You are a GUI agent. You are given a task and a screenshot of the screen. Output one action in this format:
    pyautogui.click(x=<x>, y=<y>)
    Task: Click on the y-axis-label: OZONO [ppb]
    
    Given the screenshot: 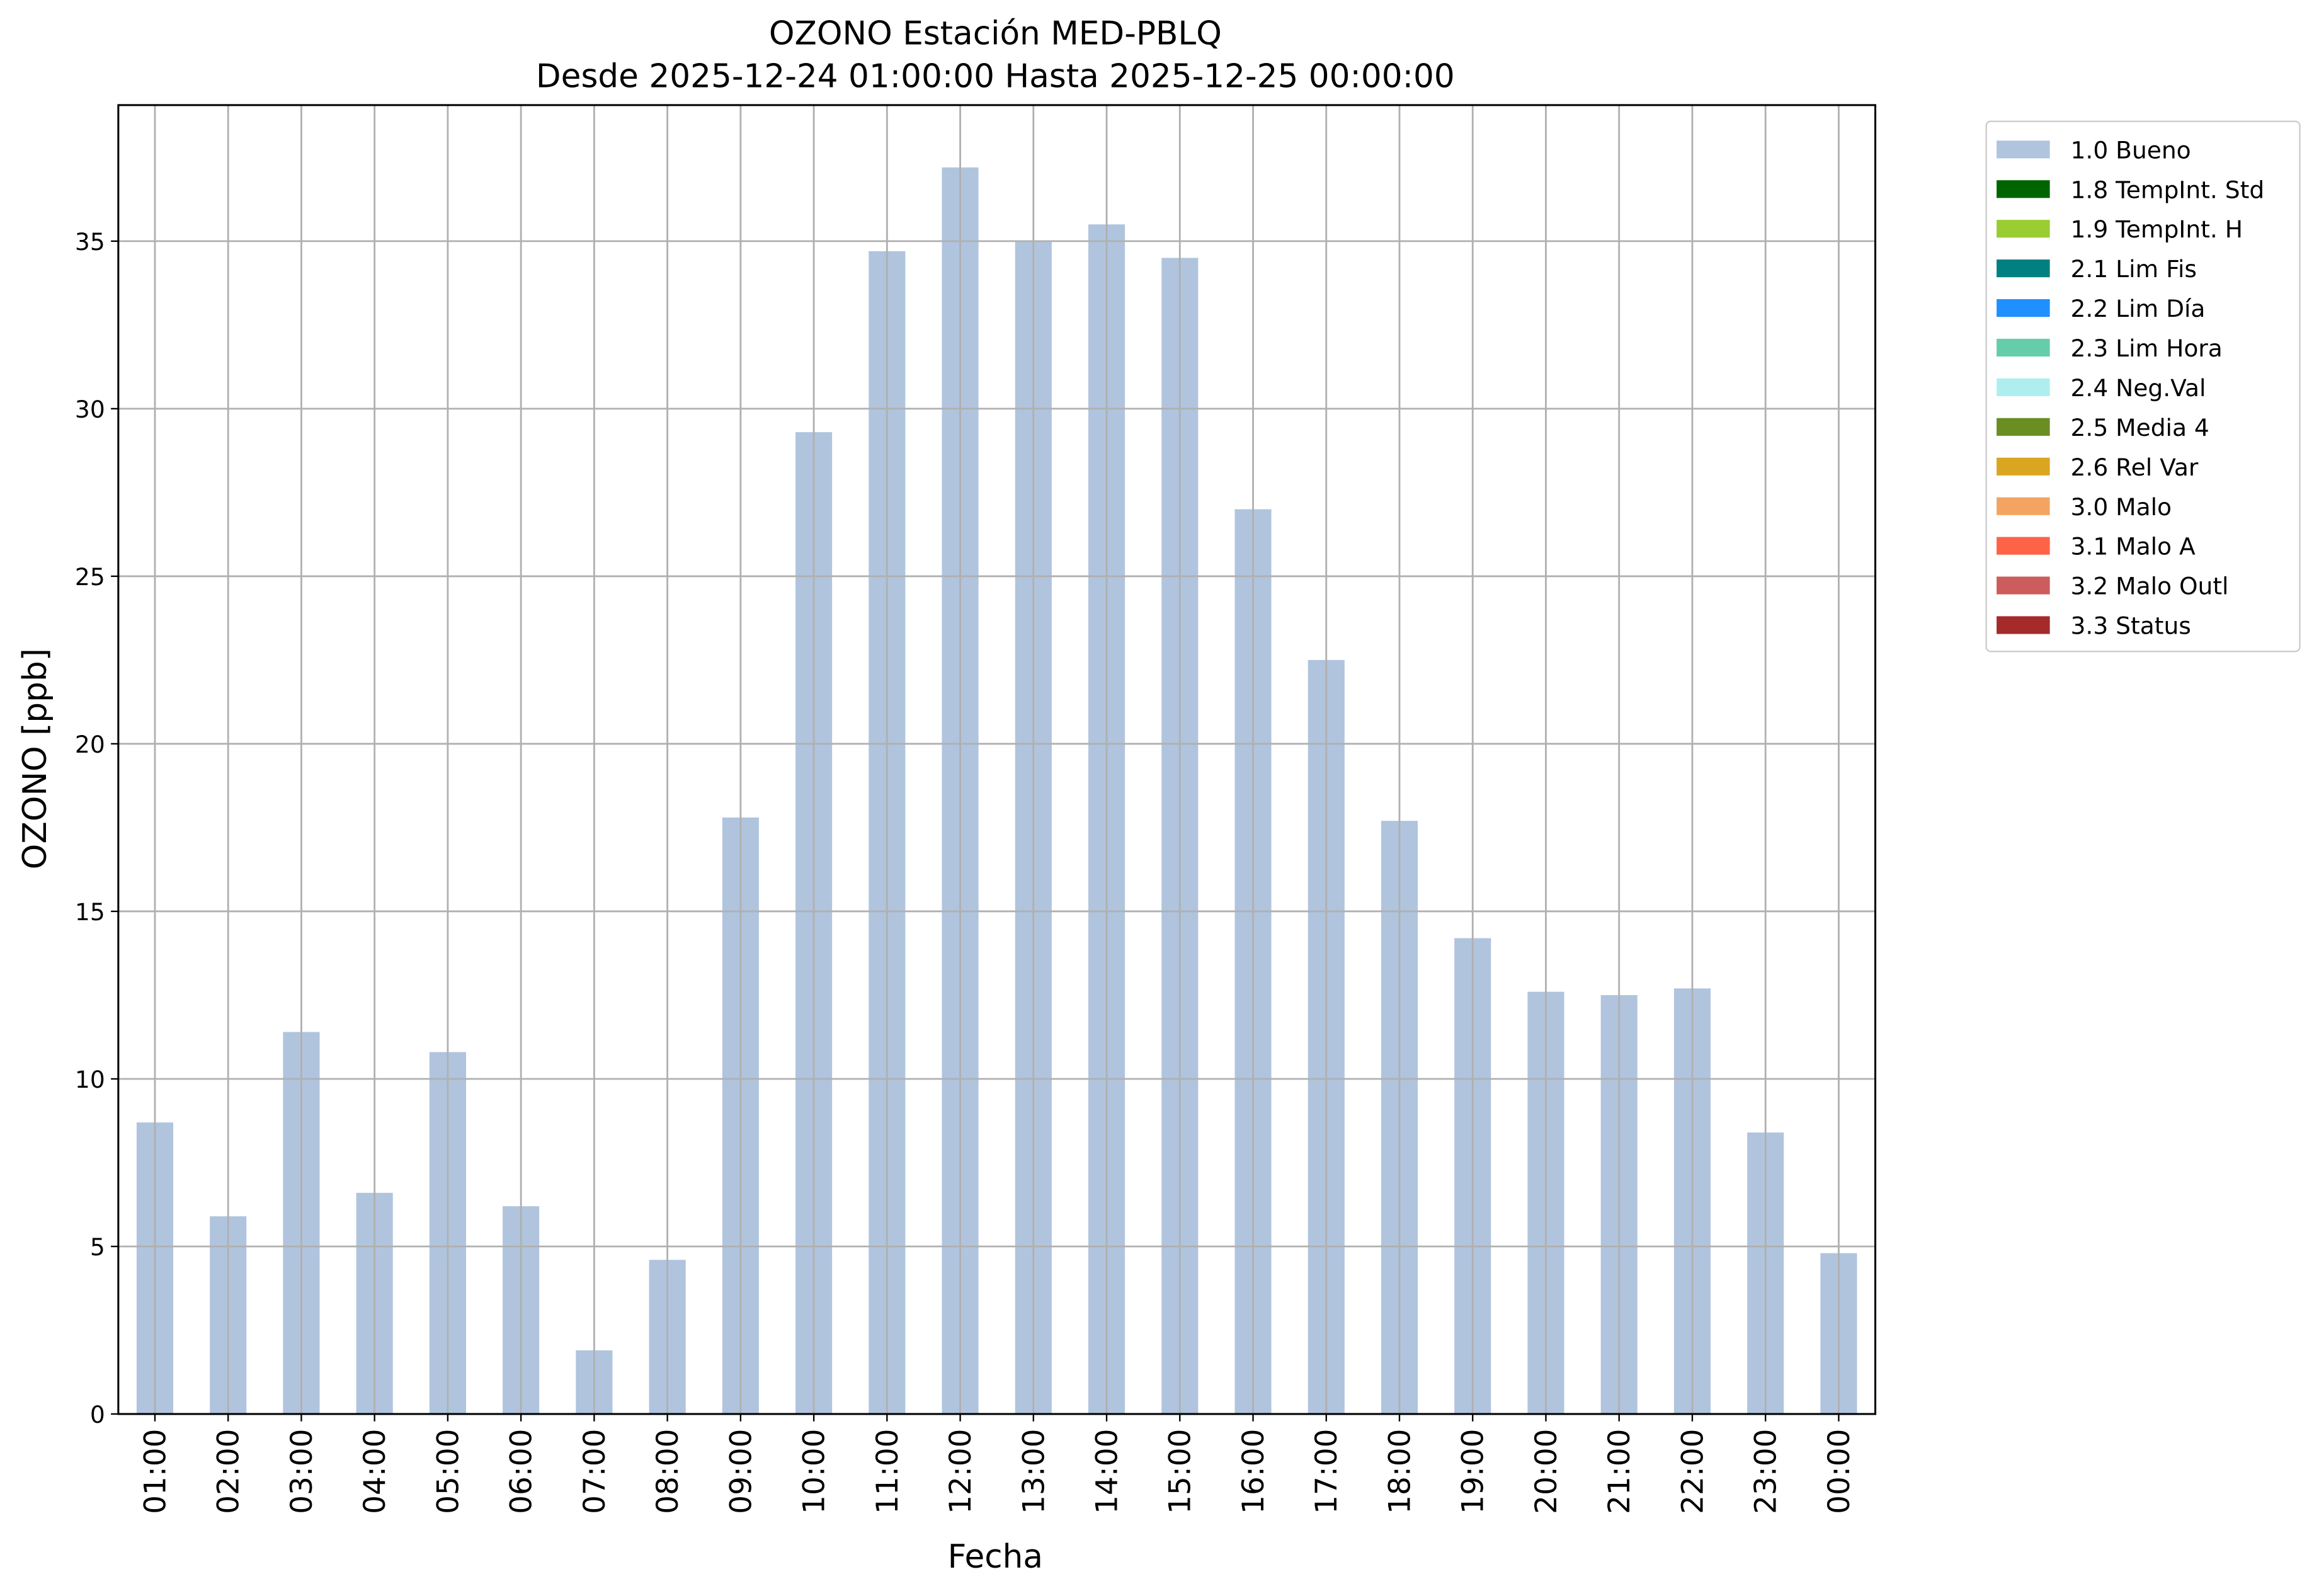 What is the action you would take?
    pyautogui.click(x=35, y=758)
    